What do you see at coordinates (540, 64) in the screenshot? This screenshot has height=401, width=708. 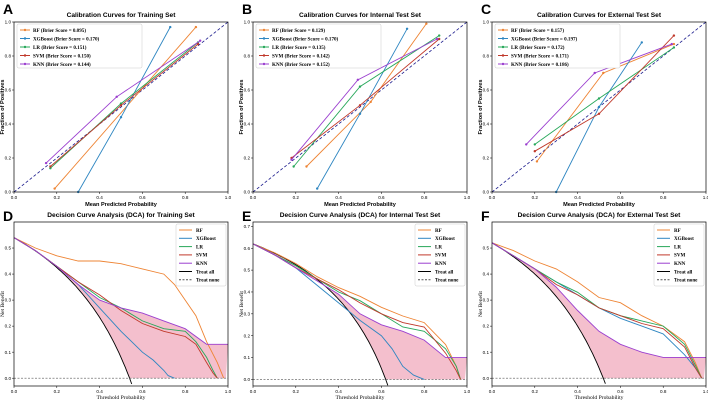 I see `legend-entry: KNN (Brier Score = 0.186)` at bounding box center [540, 64].